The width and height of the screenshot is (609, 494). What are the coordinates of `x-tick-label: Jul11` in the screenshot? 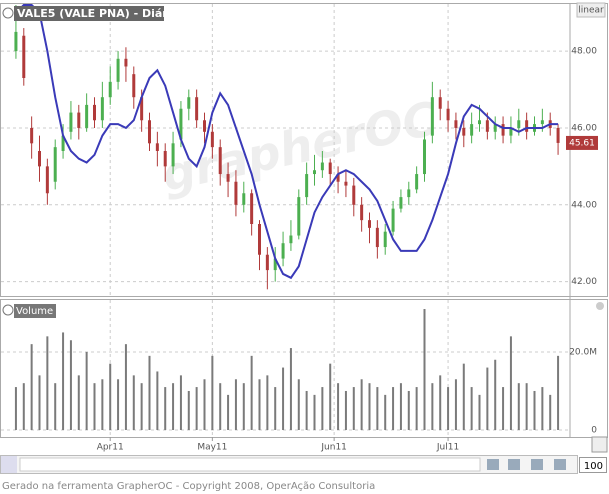 It's located at (447, 448).